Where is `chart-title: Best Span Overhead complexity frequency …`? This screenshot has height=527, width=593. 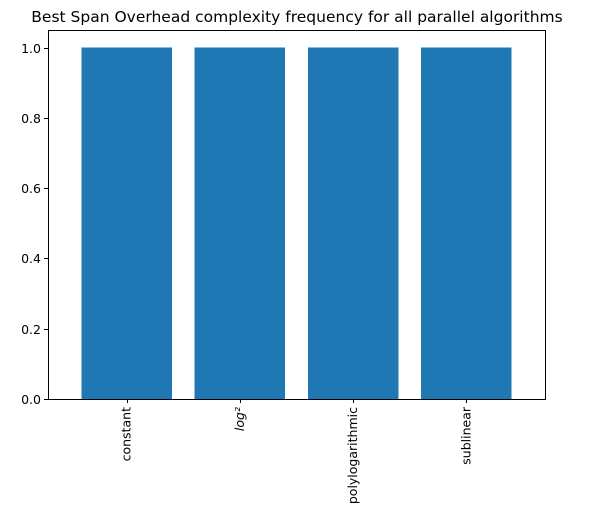 chart-title: Best Span Overhead complexity frequency … is located at coordinates (296, 17).